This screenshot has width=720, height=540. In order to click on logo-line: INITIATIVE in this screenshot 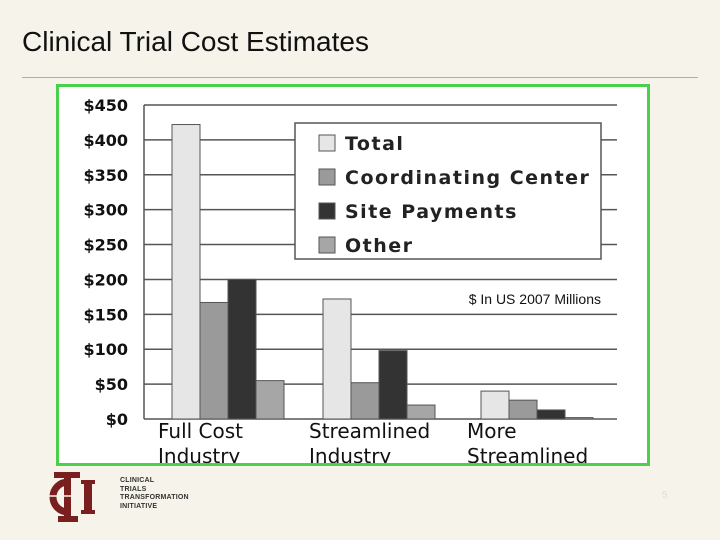, I will do `click(139, 506)`.